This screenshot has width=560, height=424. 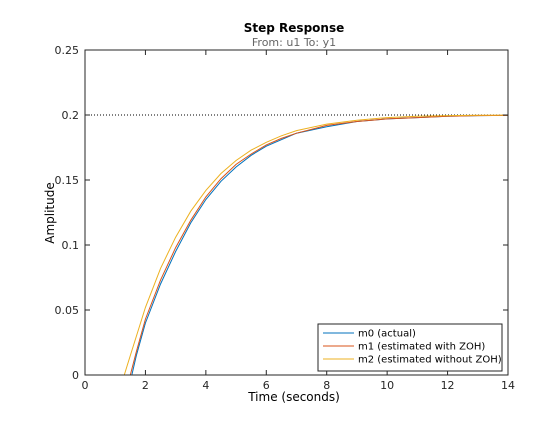 I want to click on x-tick-label: 6, so click(x=266, y=385).